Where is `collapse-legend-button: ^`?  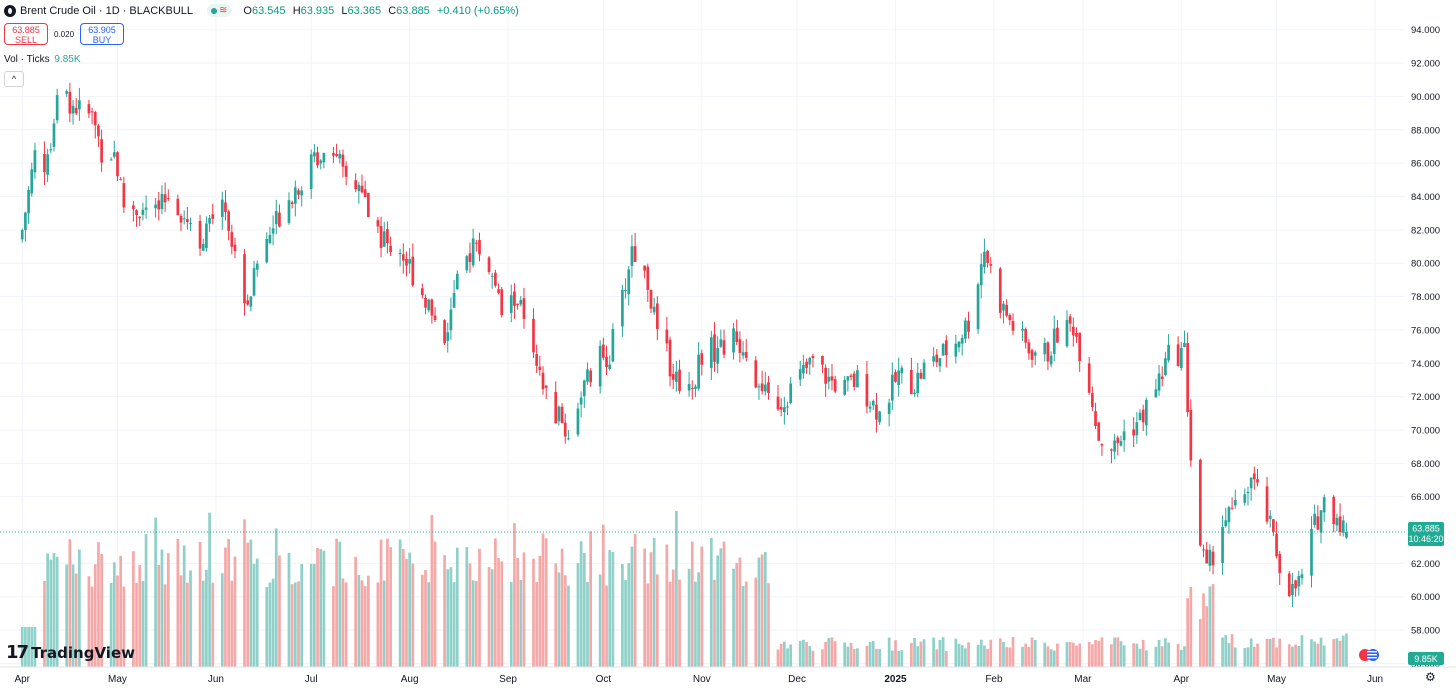 collapse-legend-button: ^ is located at coordinates (14, 79).